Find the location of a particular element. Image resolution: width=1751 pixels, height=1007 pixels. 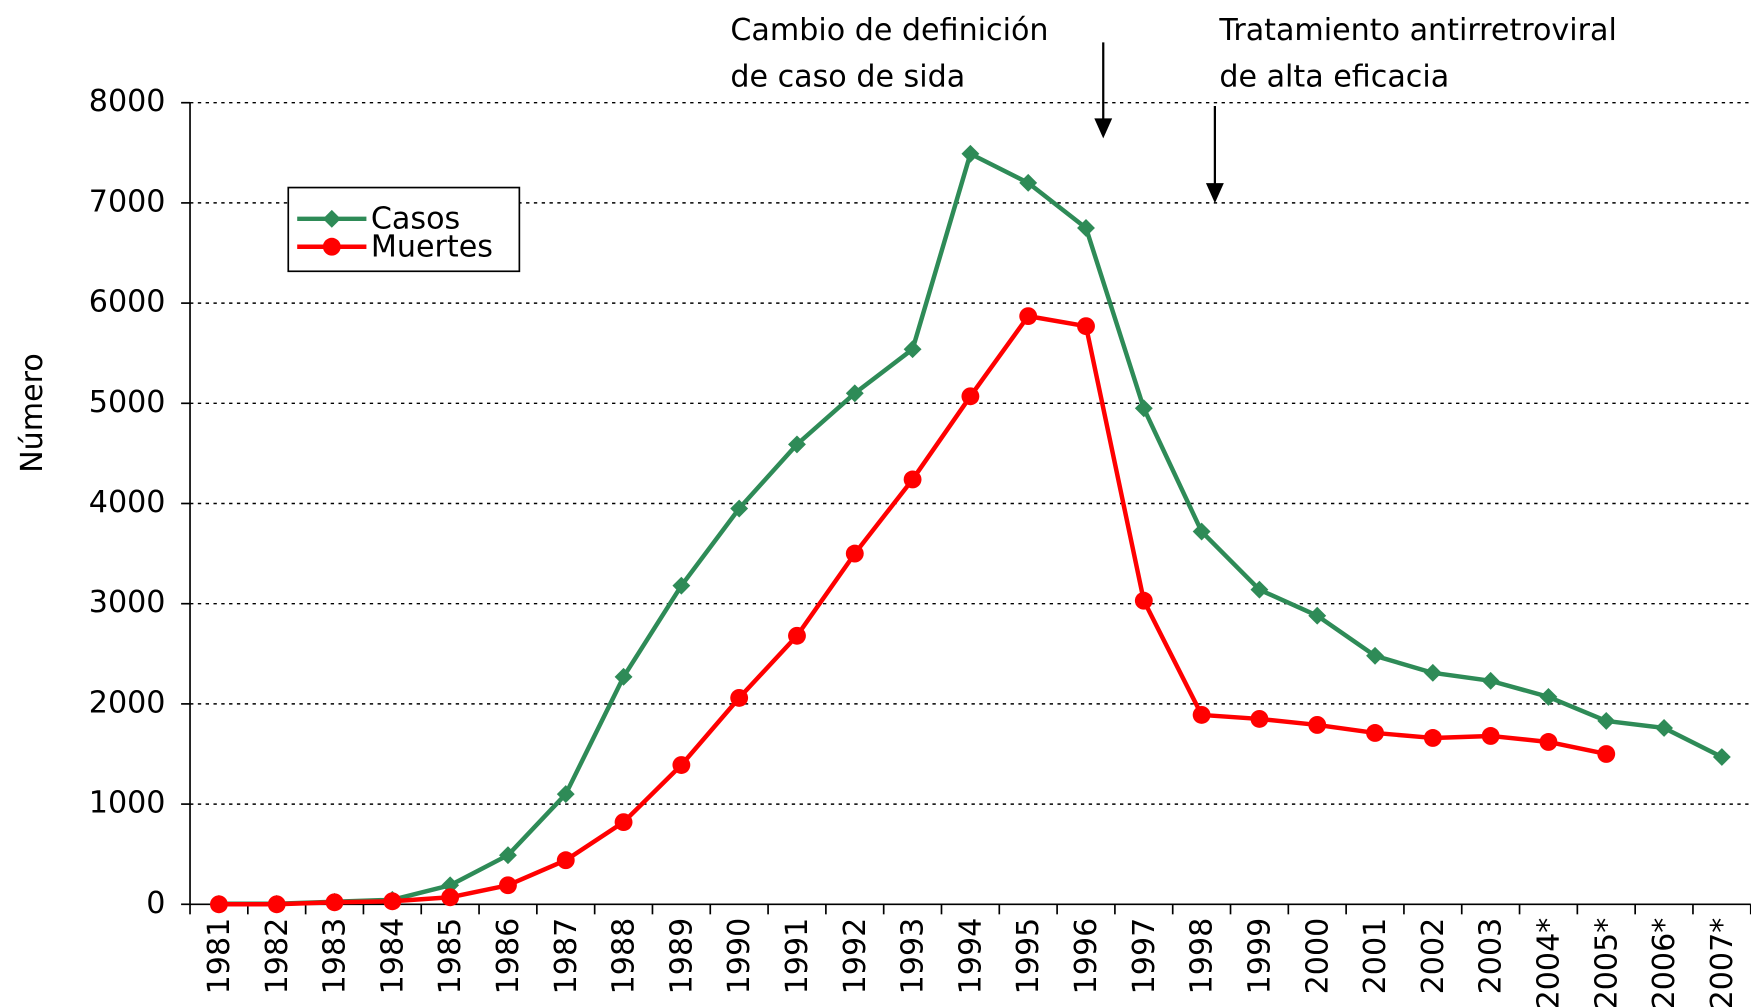

x-tick-label: 2006* is located at coordinates (1664, 962).